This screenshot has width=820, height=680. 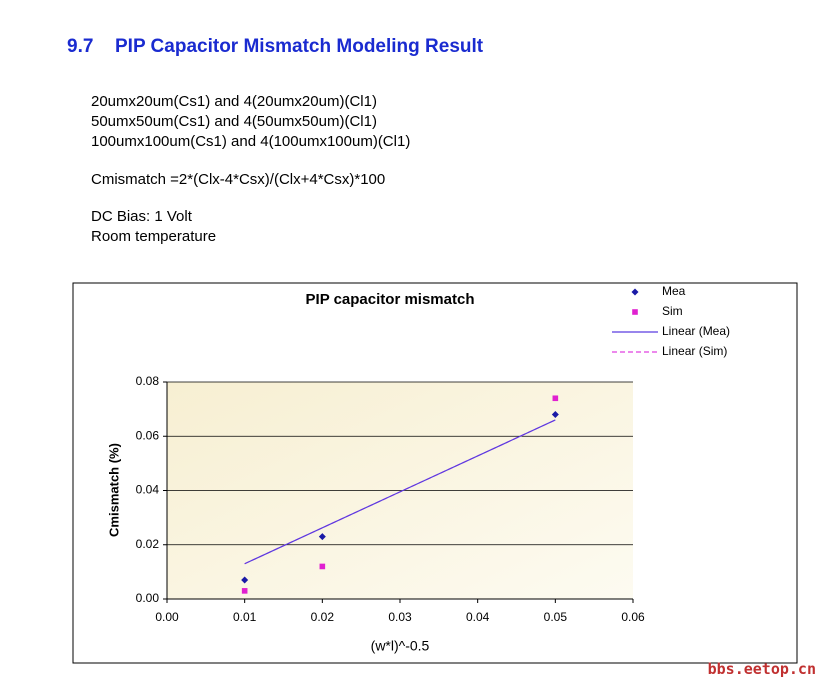 What do you see at coordinates (148, 490) in the screenshot?
I see `y-tick-label: 0.04` at bounding box center [148, 490].